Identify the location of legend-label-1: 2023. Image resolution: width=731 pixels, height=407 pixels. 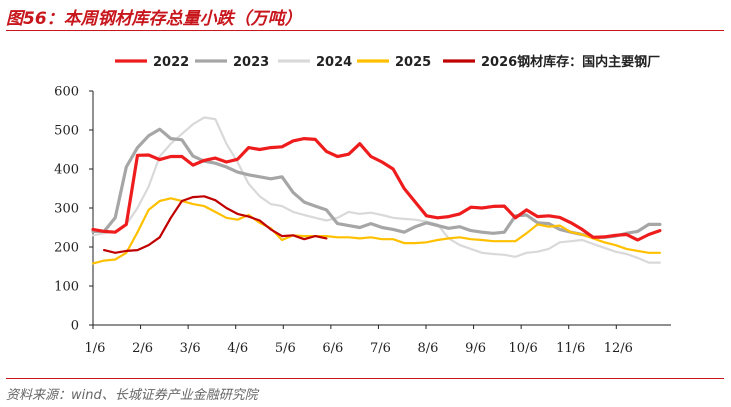
(251, 62).